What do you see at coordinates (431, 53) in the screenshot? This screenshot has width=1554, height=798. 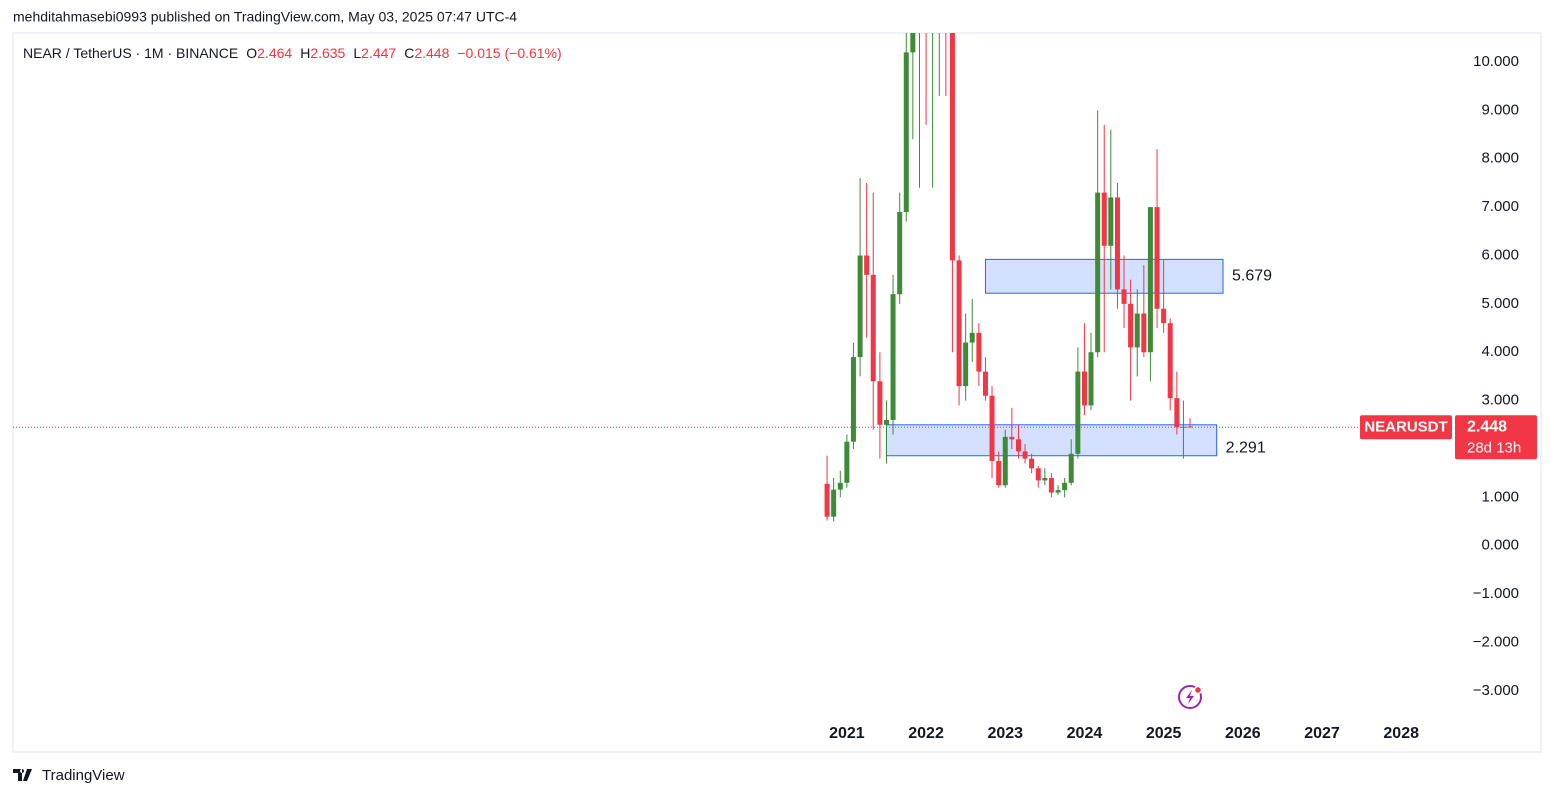 I see `ohlc-value: 2.448` at bounding box center [431, 53].